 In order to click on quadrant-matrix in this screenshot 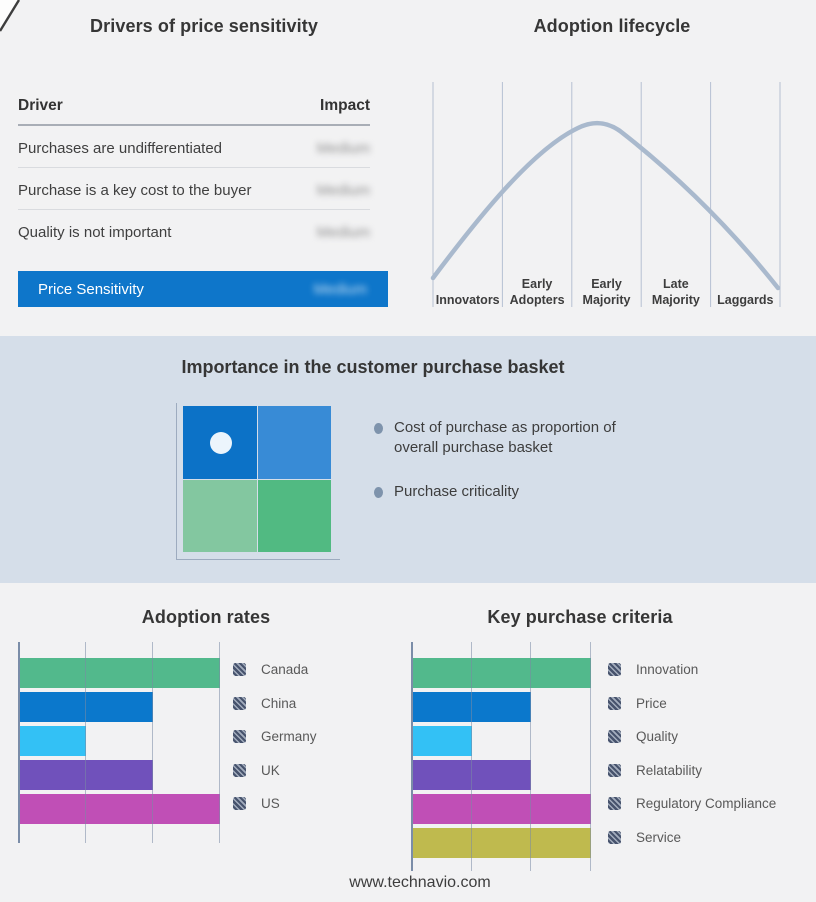, I will do `click(257, 479)`.